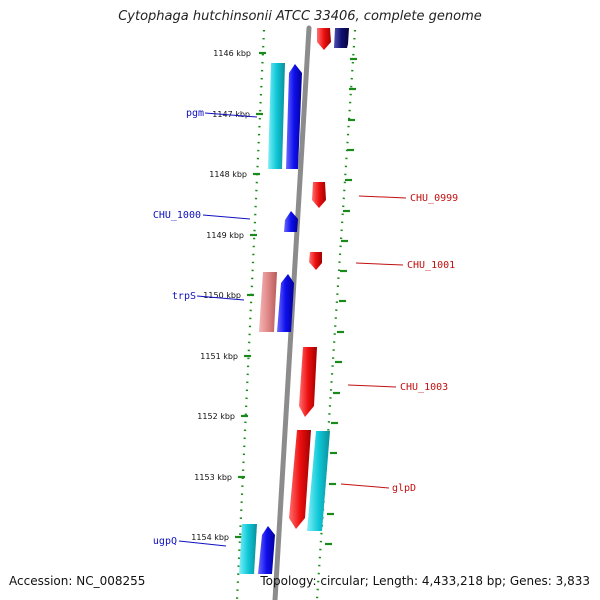 This screenshot has height=600, width=600. Describe the element at coordinates (318, 481) in the screenshot. I see `gene-glpd-cyan` at that location.